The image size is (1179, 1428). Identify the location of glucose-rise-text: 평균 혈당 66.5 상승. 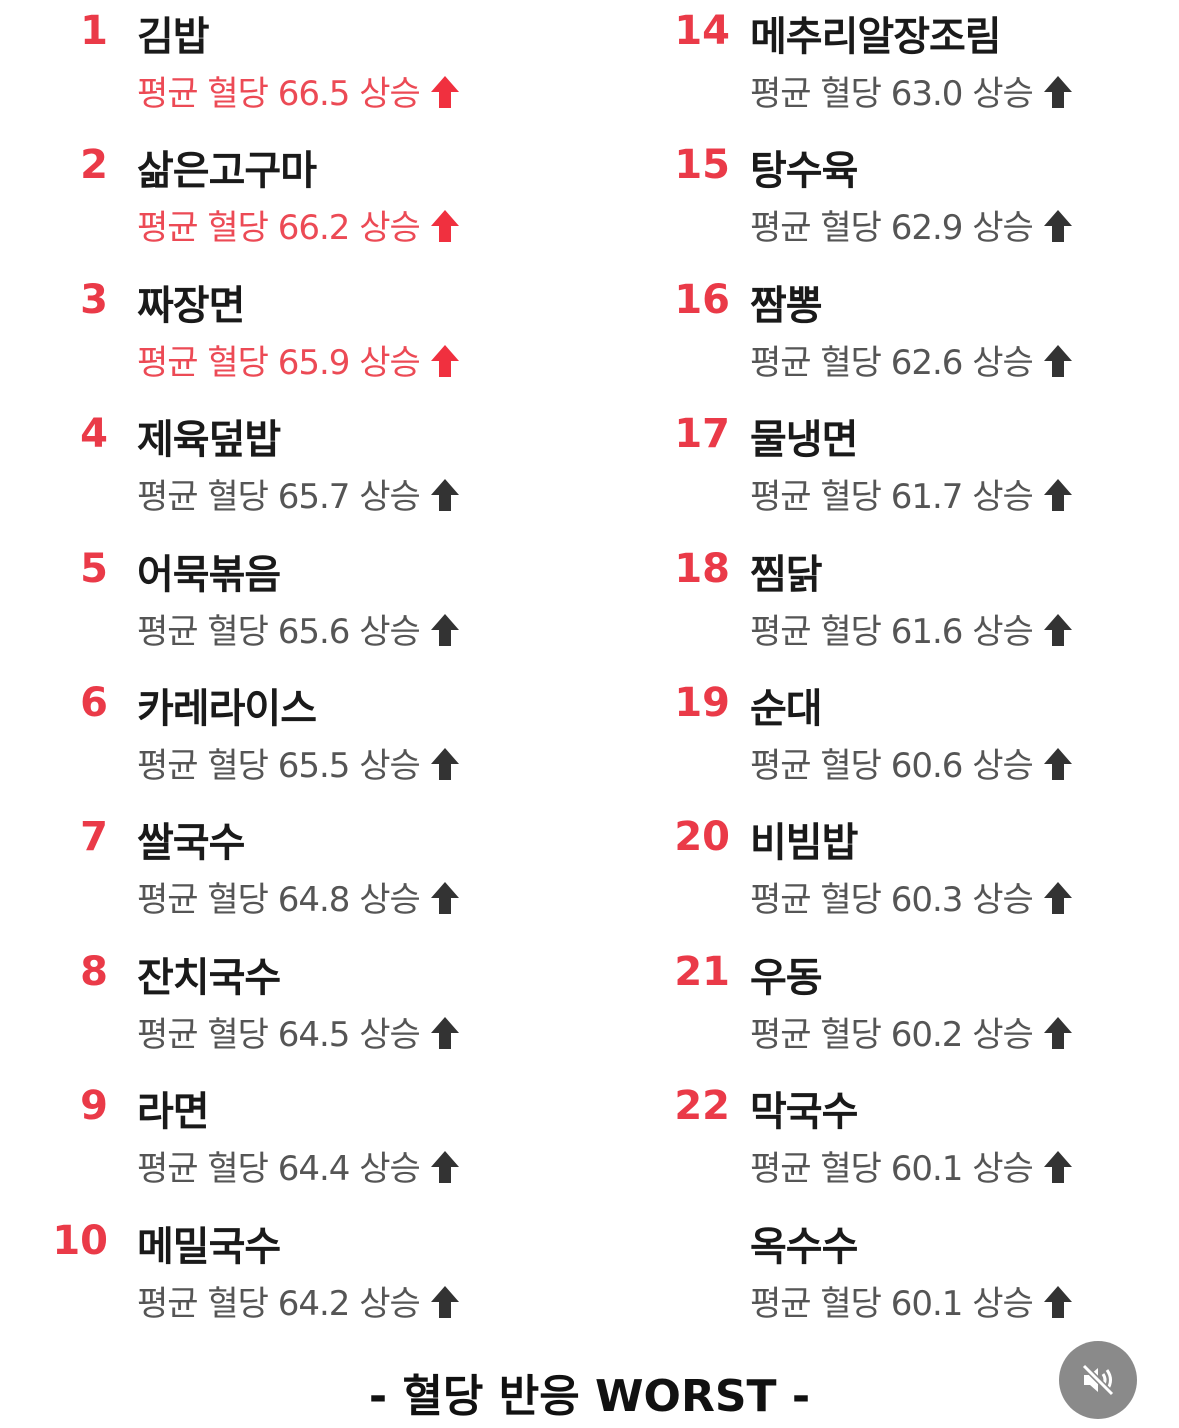
(298, 90).